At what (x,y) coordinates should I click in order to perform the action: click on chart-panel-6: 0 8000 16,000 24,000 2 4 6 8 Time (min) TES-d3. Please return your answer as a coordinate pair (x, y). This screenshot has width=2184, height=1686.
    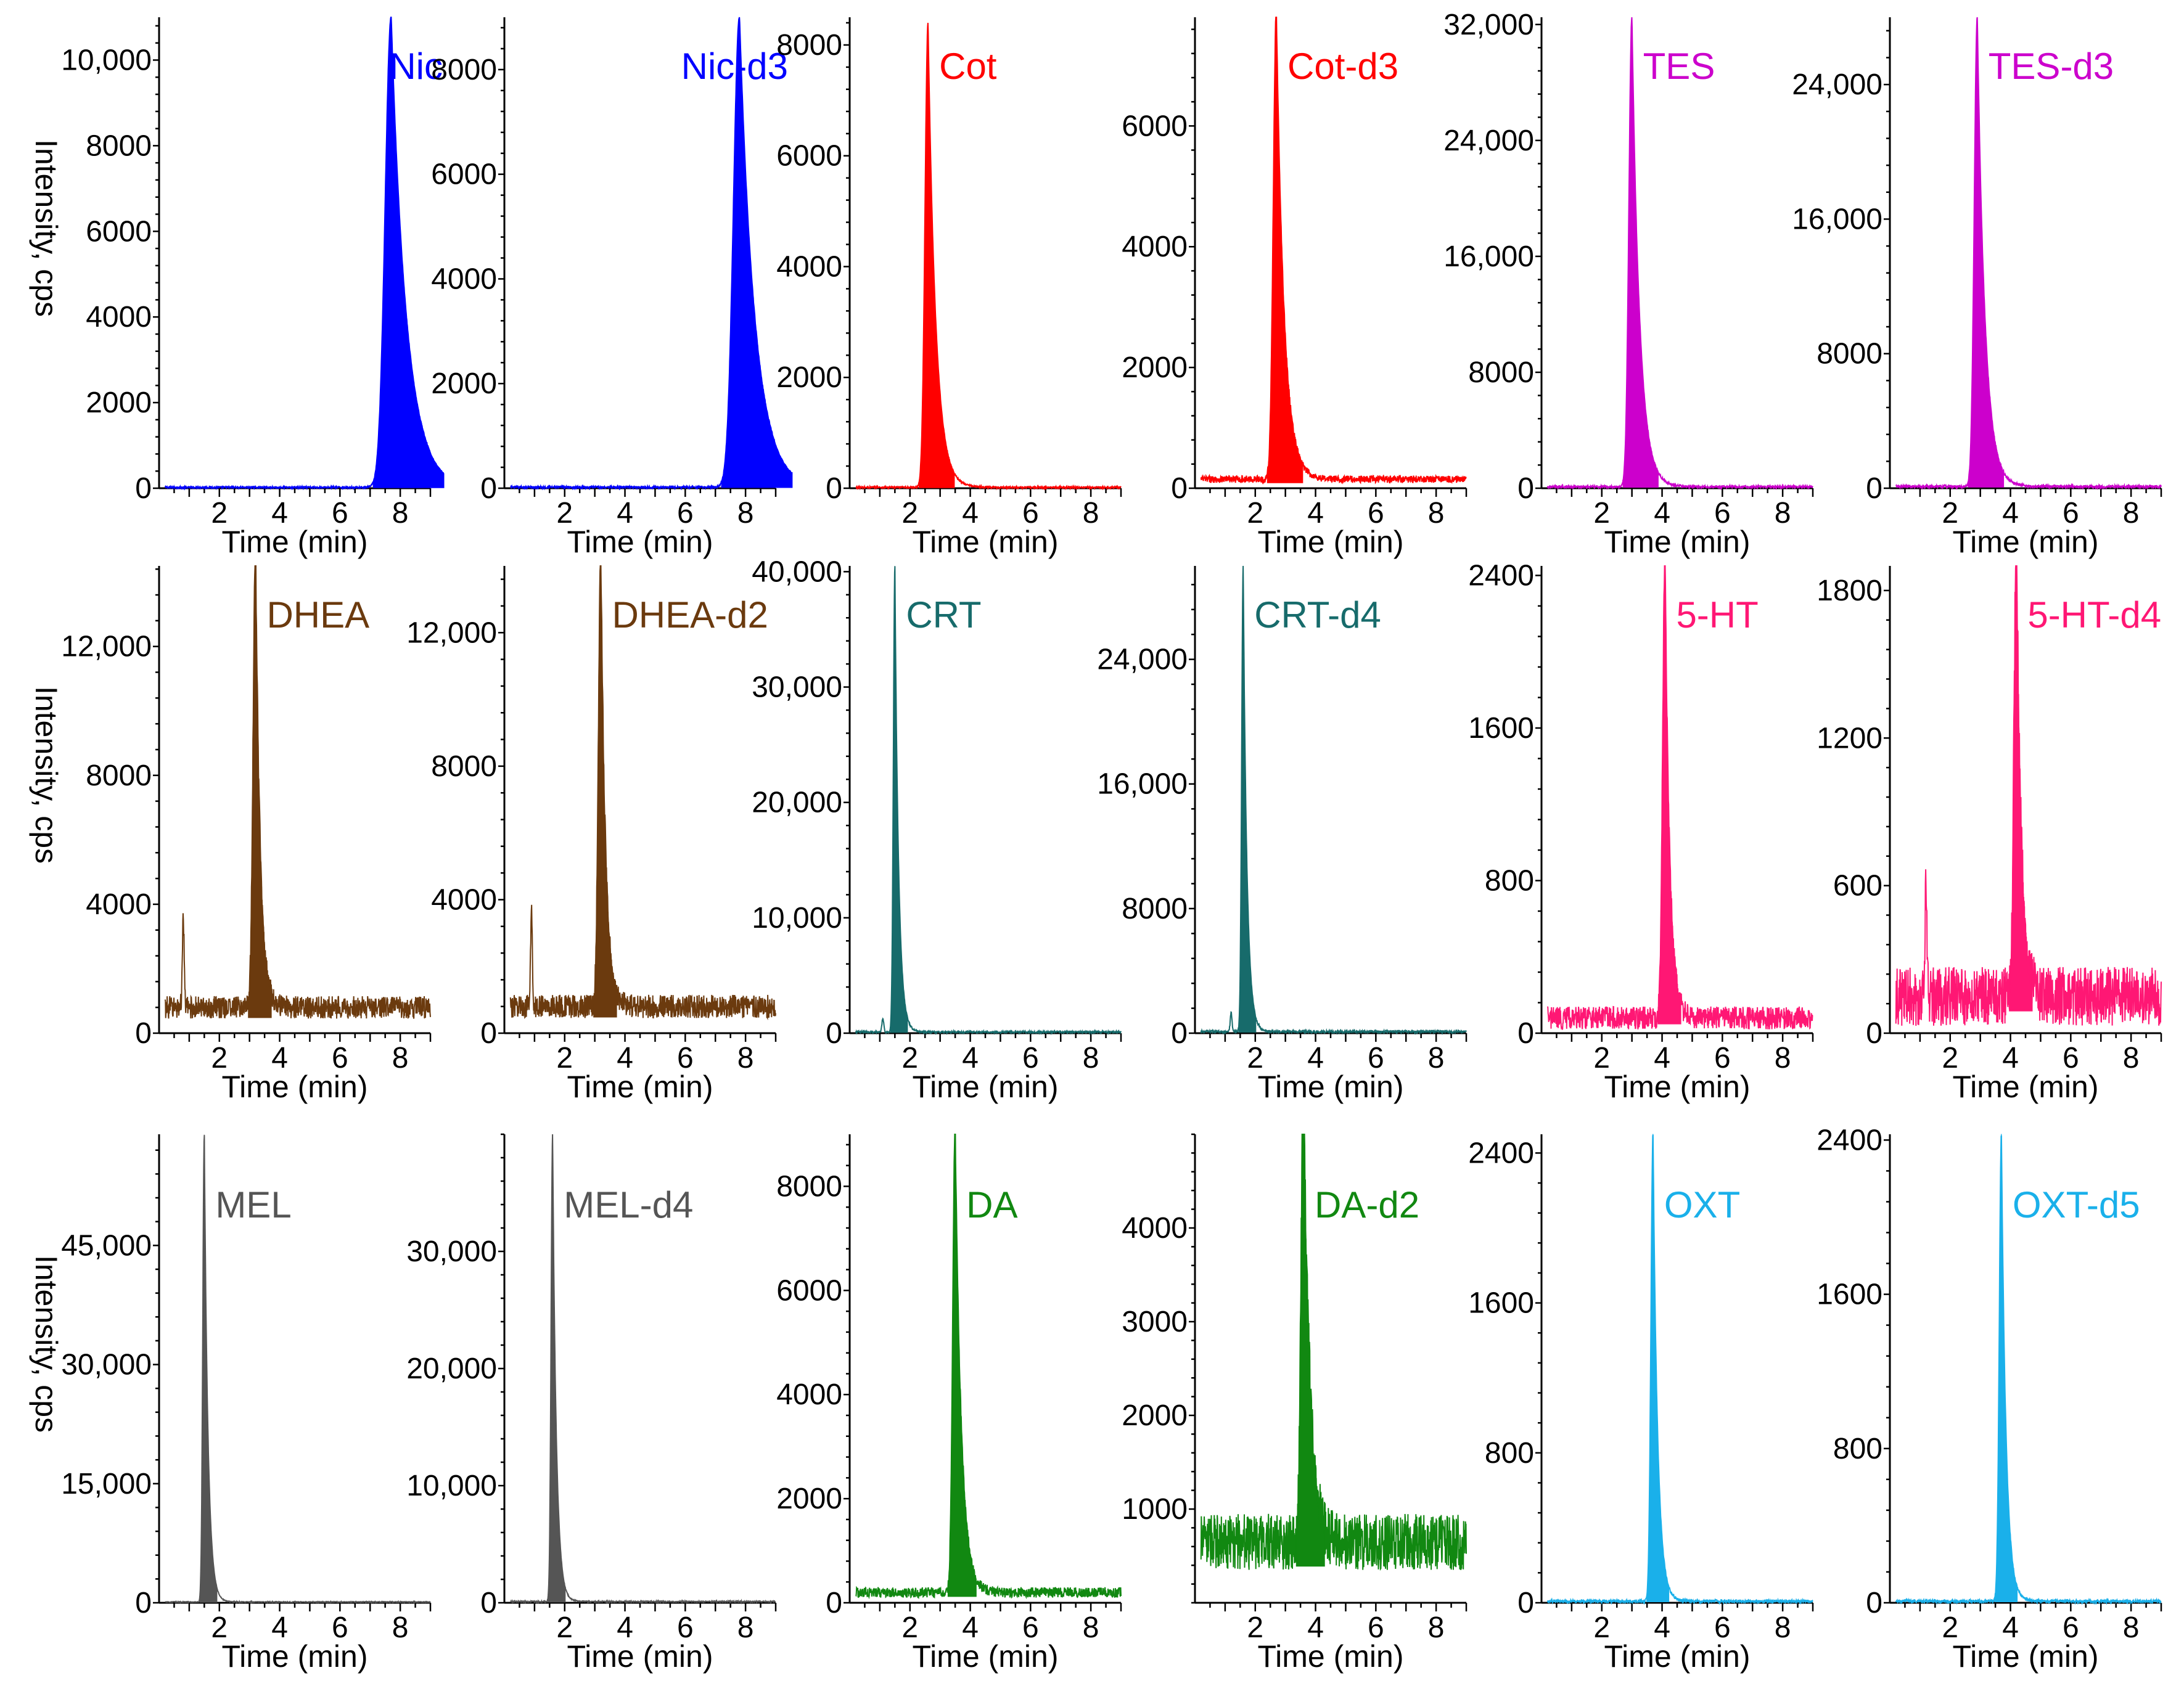
    Looking at the image, I should click on (1977, 288).